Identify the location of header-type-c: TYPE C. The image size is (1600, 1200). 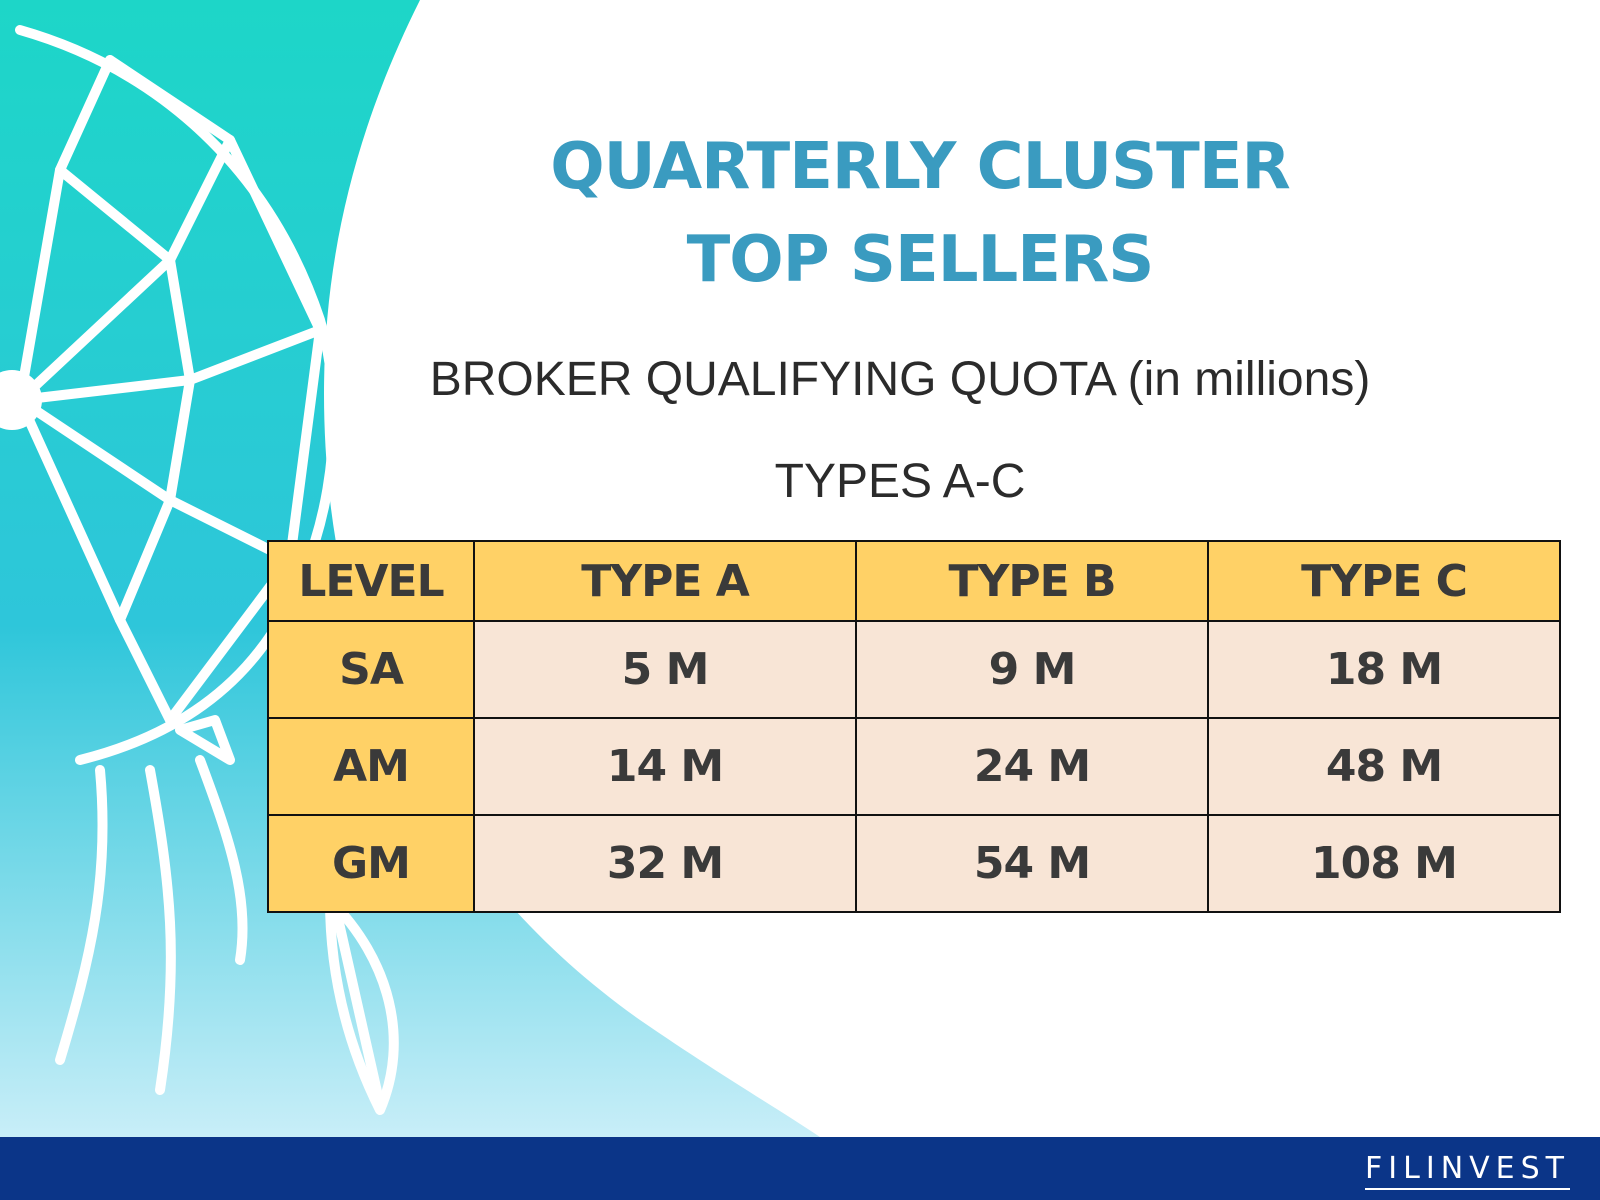
(1384, 581).